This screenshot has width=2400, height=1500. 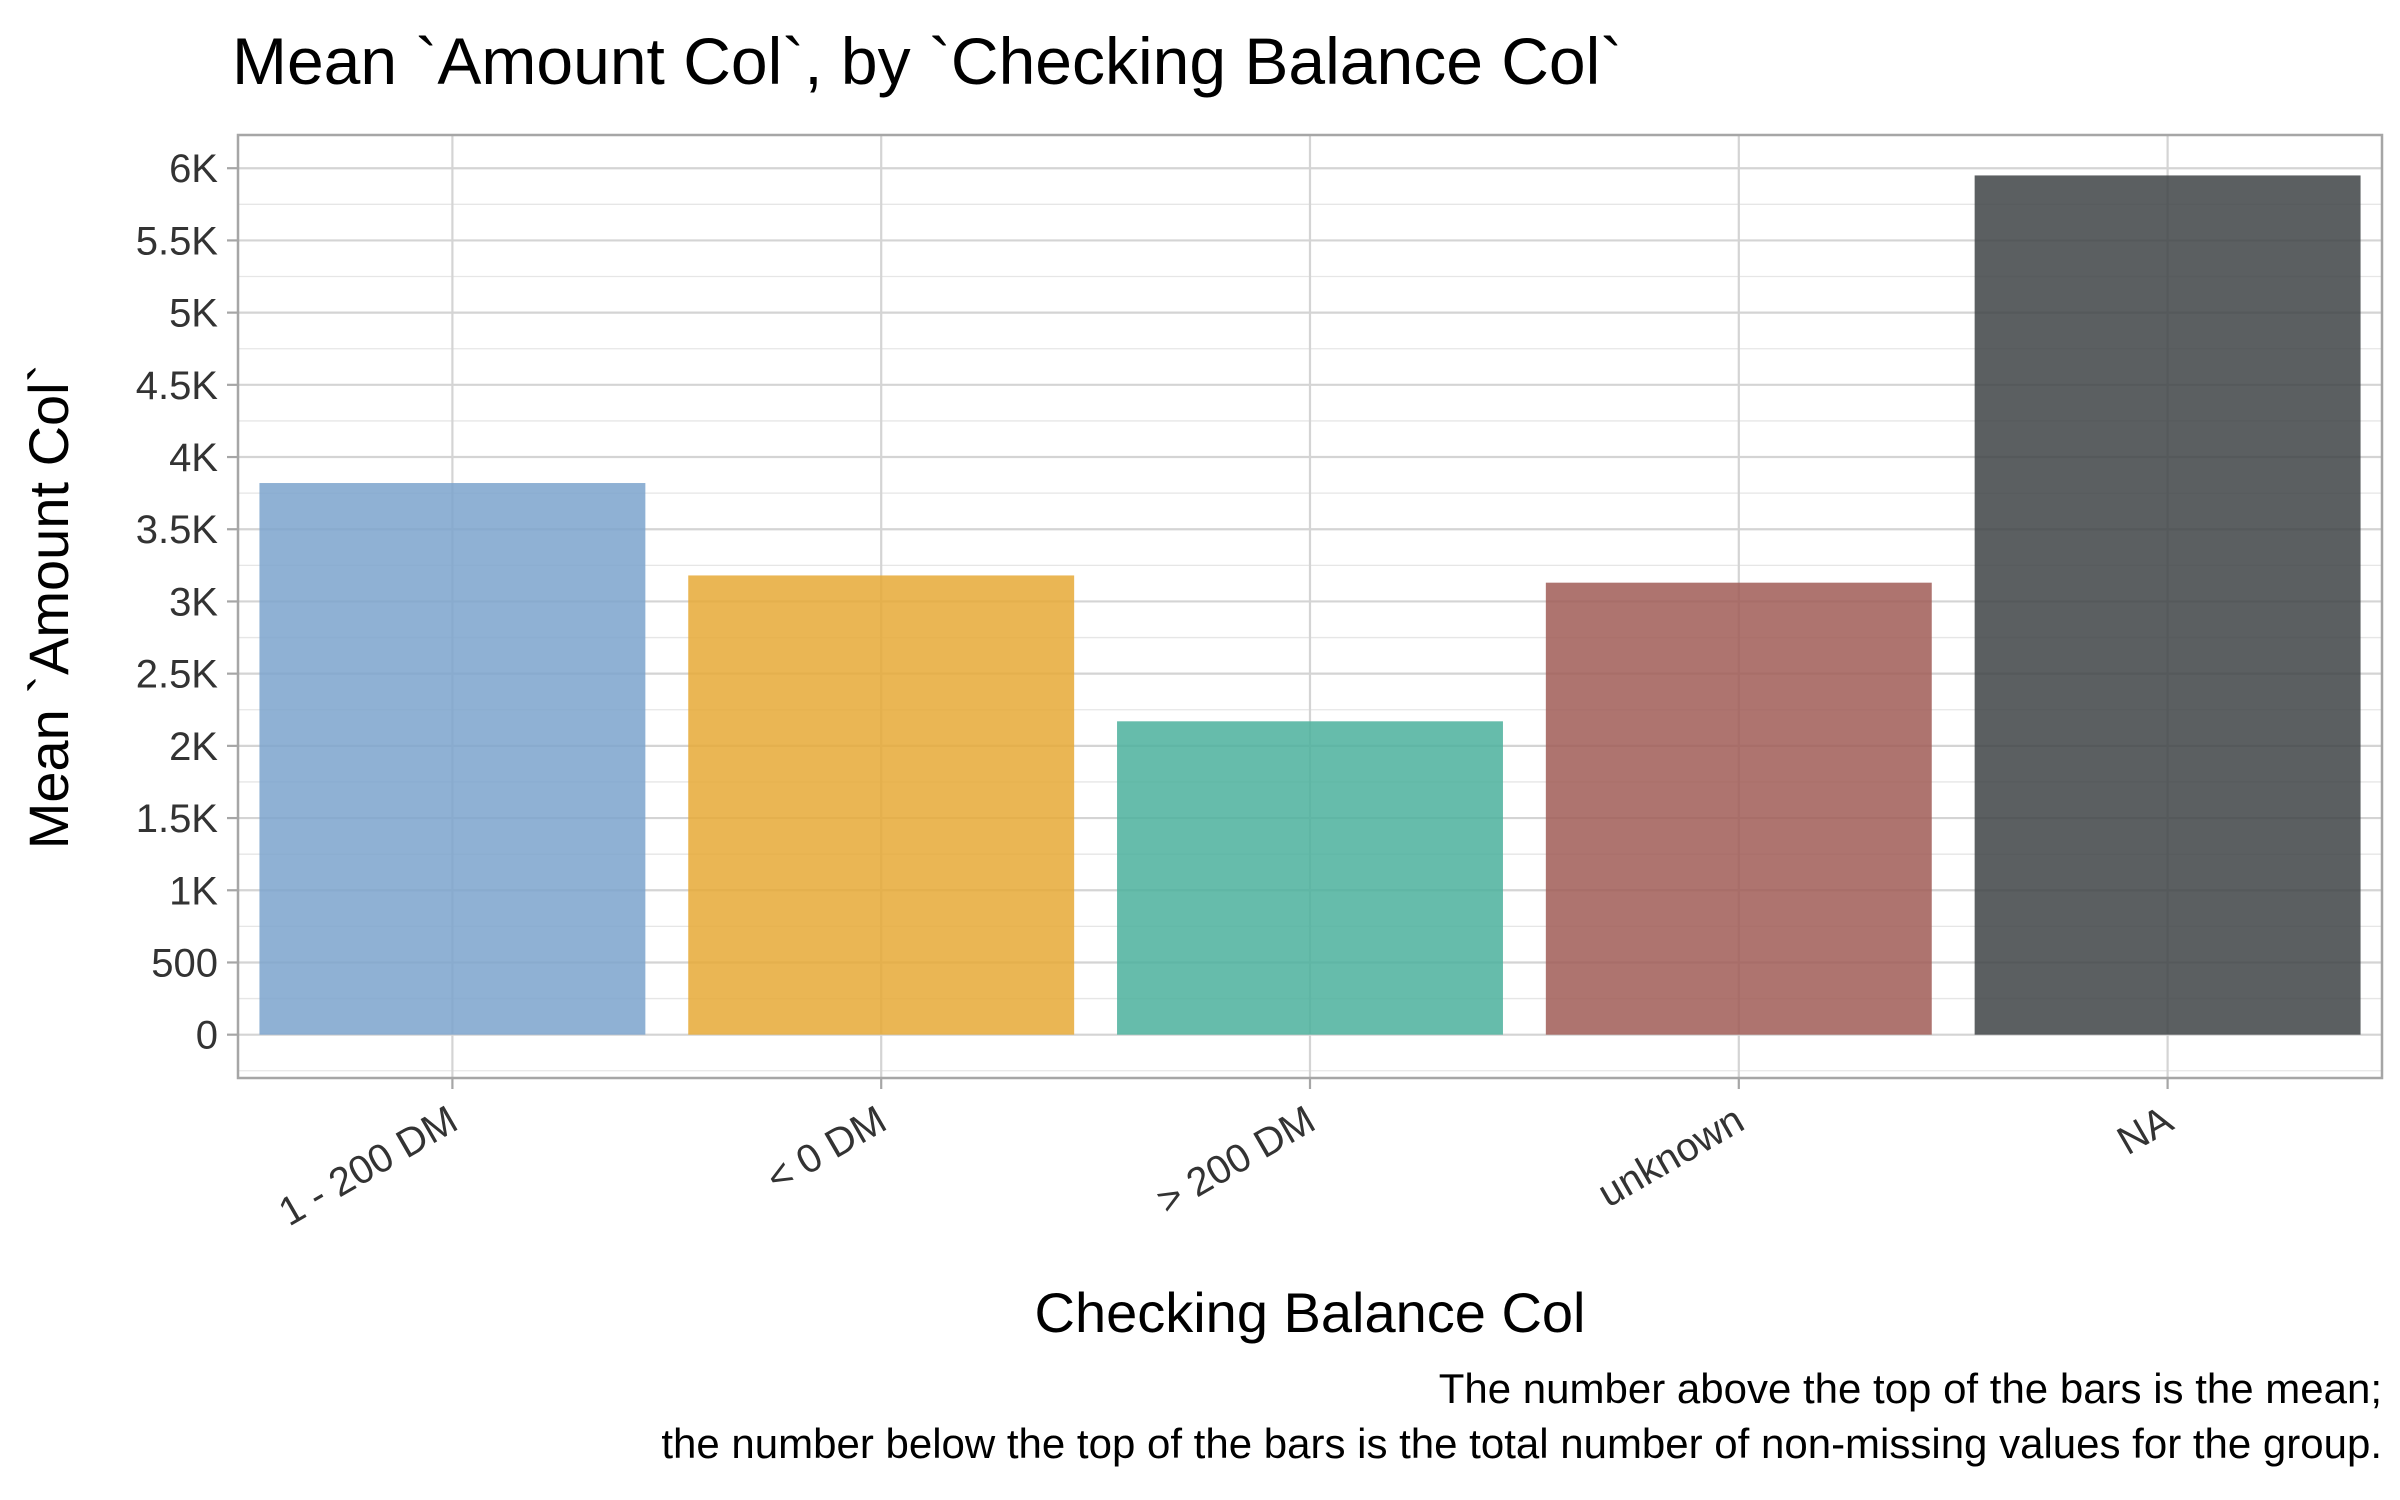 What do you see at coordinates (2145, 1131) in the screenshot?
I see `x-tick-label: NA` at bounding box center [2145, 1131].